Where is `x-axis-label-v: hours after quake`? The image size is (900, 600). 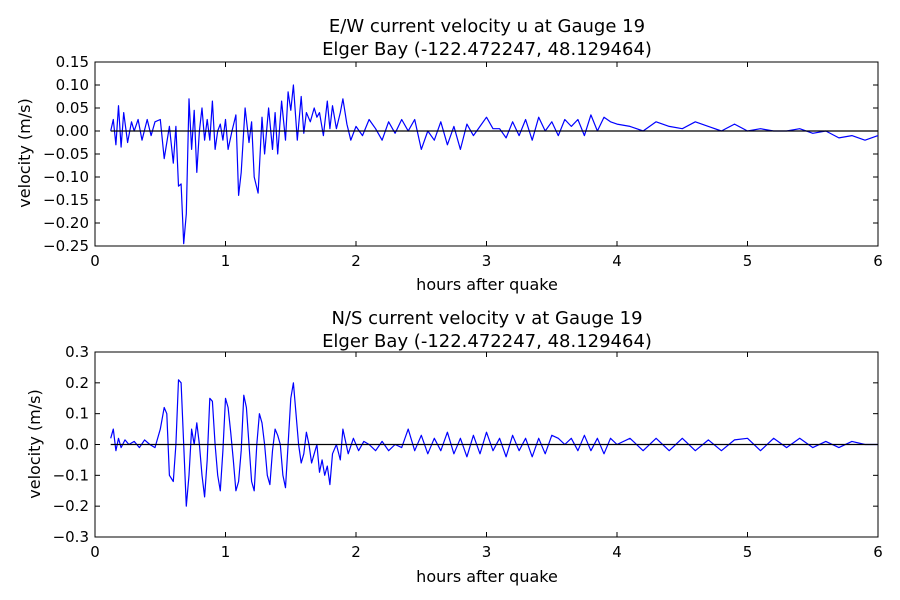
x-axis-label-v: hours after quake is located at coordinates (487, 576).